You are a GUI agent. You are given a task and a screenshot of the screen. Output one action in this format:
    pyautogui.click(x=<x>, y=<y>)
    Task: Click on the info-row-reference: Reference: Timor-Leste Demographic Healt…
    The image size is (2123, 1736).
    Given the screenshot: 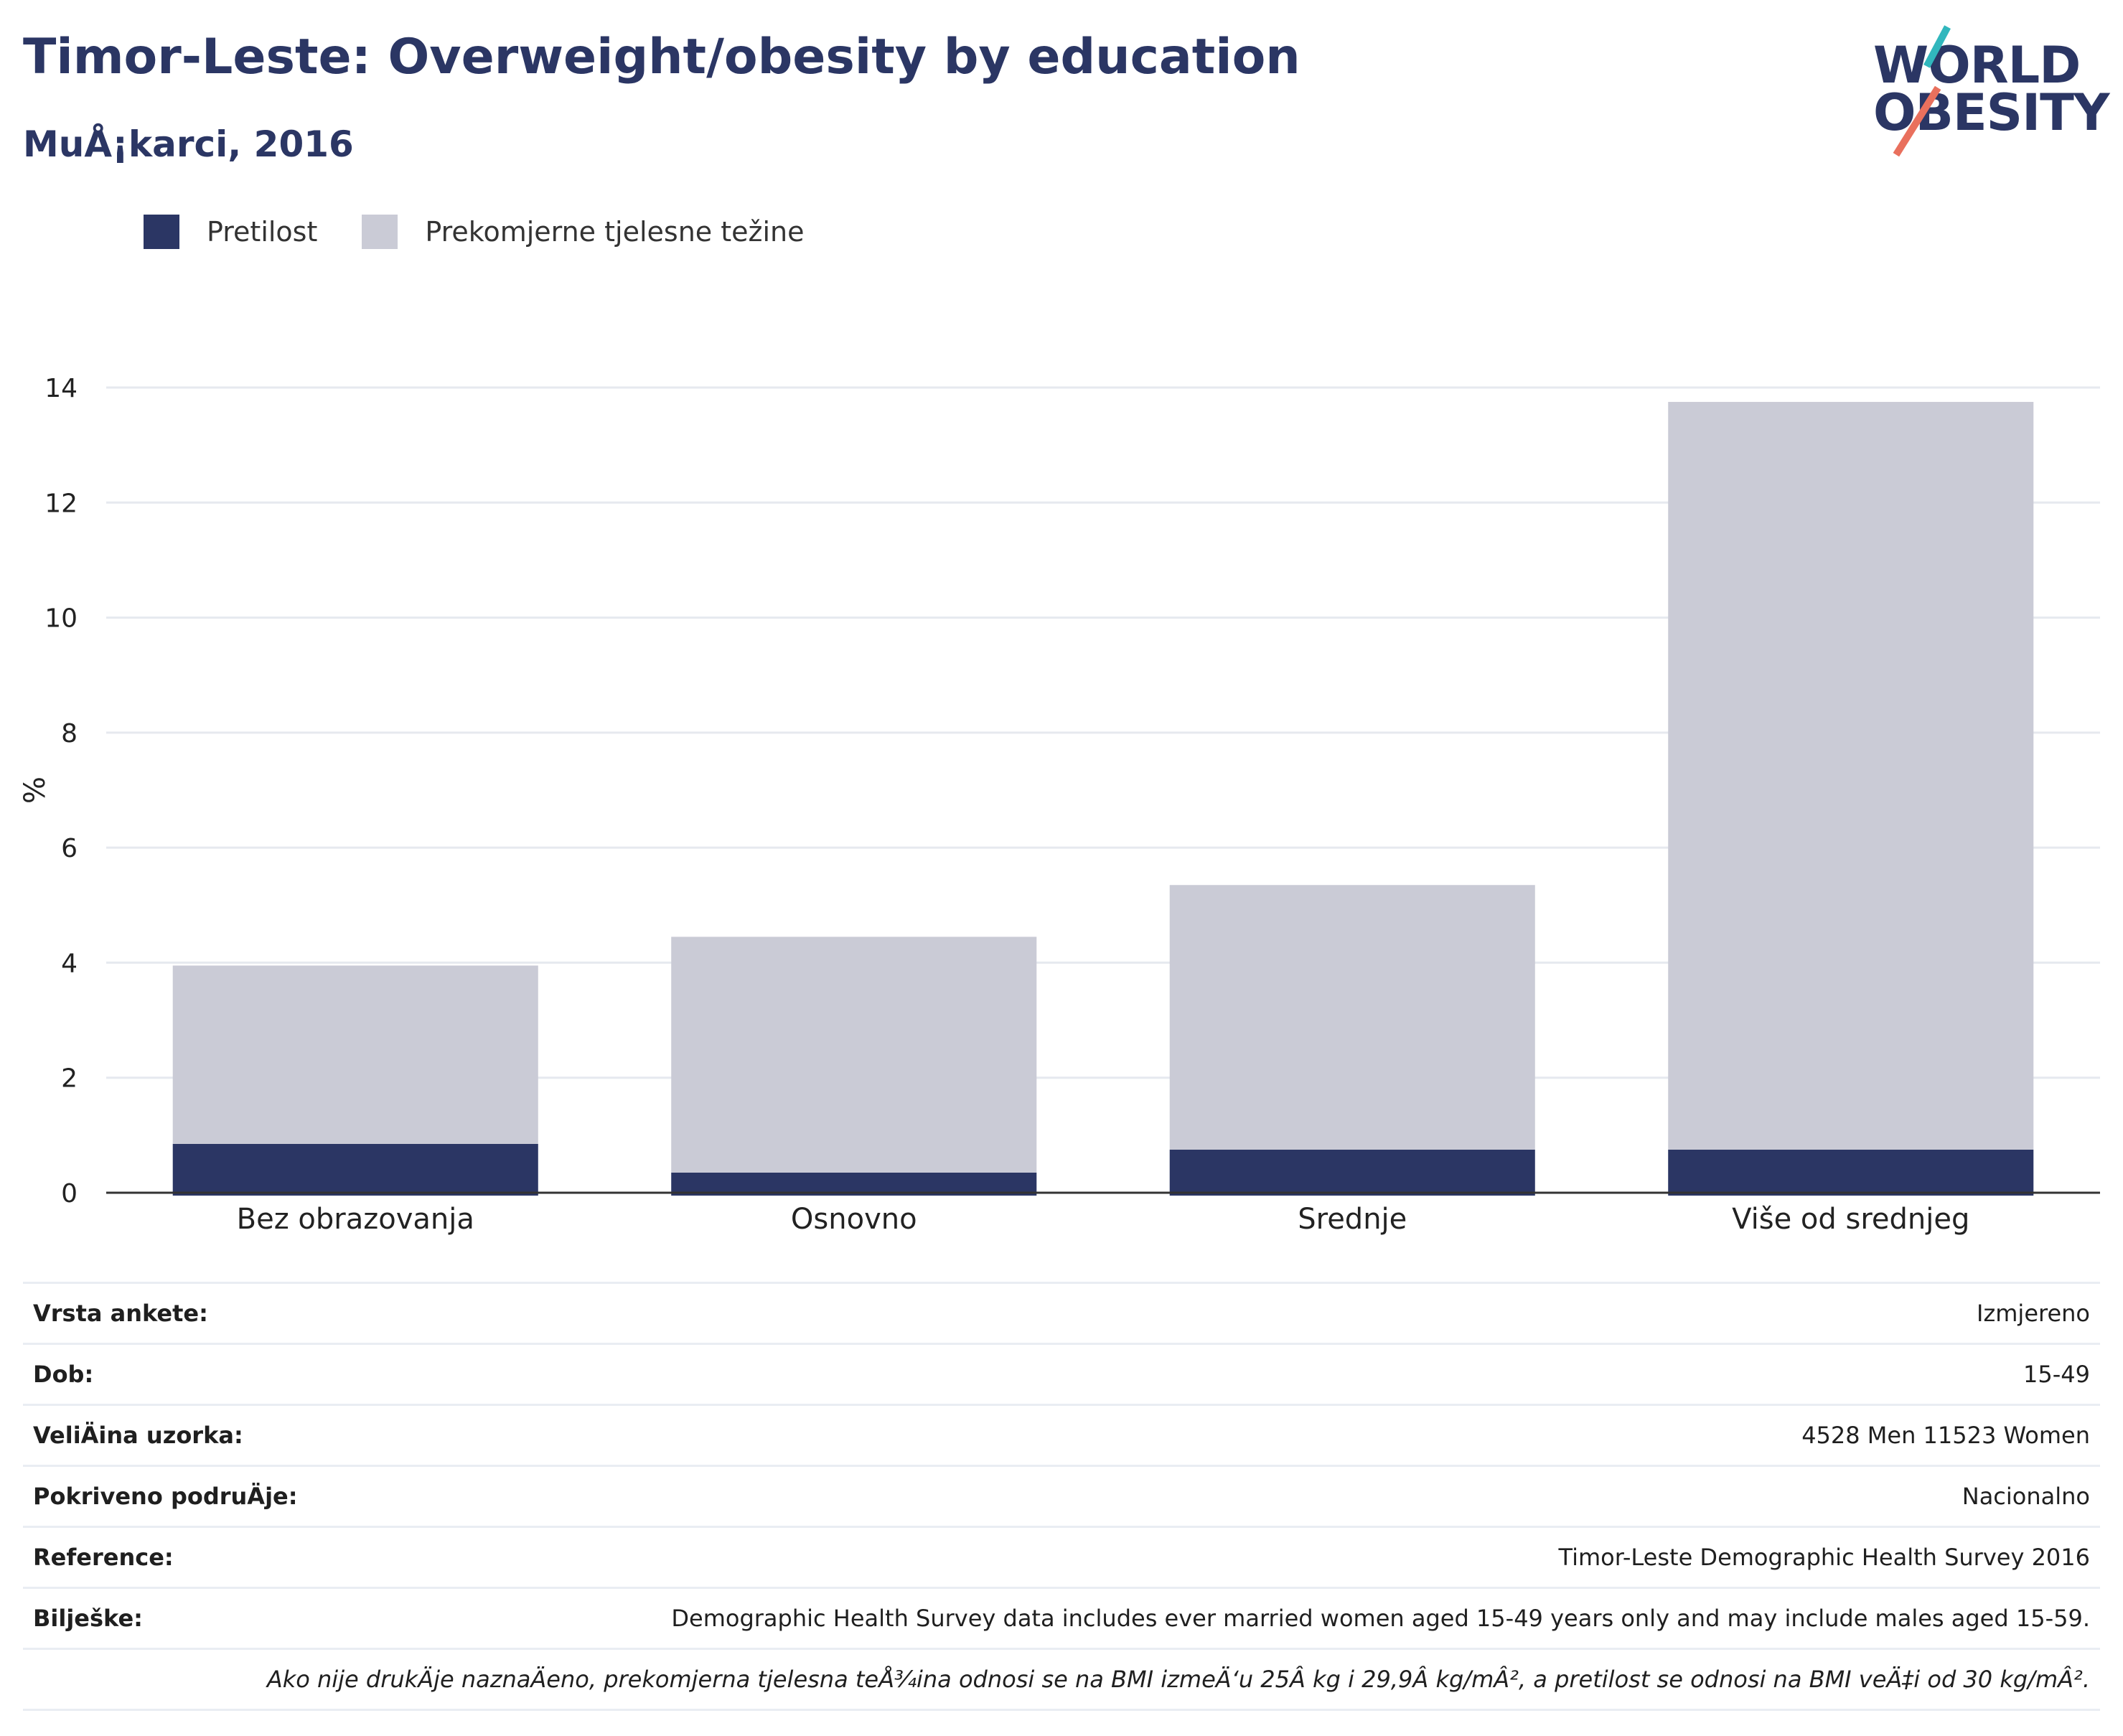 What is the action you would take?
    pyautogui.click(x=1061, y=1556)
    